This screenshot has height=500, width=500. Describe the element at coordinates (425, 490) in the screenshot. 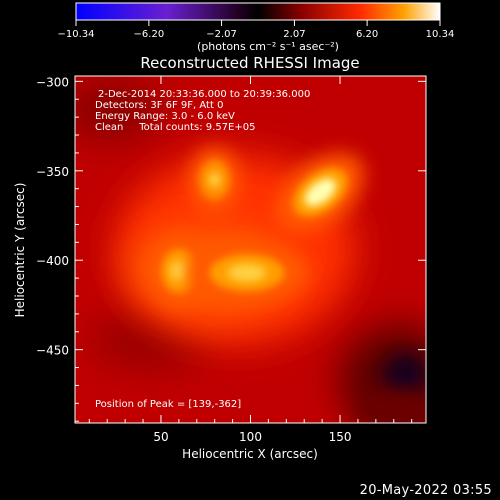

I see `timestamp: 20-May-2022 03:55` at that location.